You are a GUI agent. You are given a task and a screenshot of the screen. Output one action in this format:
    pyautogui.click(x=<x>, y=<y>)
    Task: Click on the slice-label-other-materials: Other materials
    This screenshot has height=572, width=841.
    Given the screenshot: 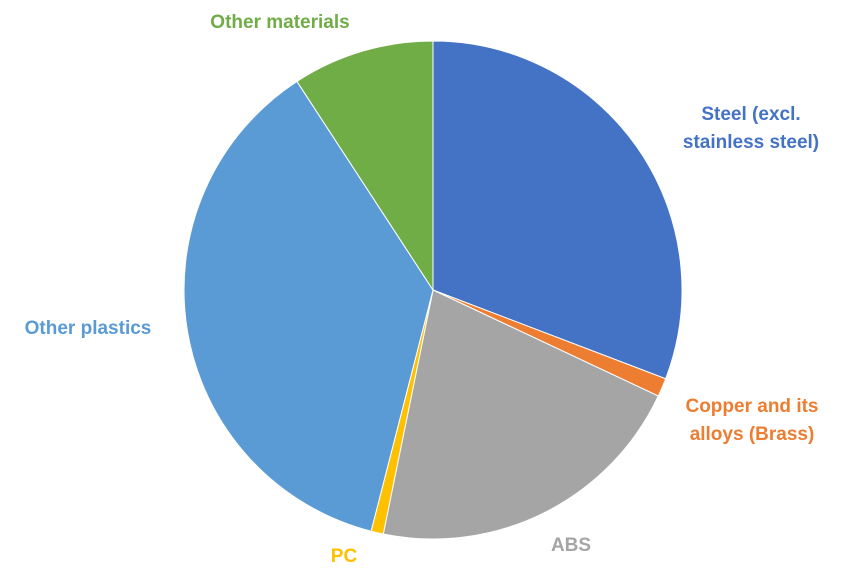 What is the action you would take?
    pyautogui.click(x=279, y=22)
    